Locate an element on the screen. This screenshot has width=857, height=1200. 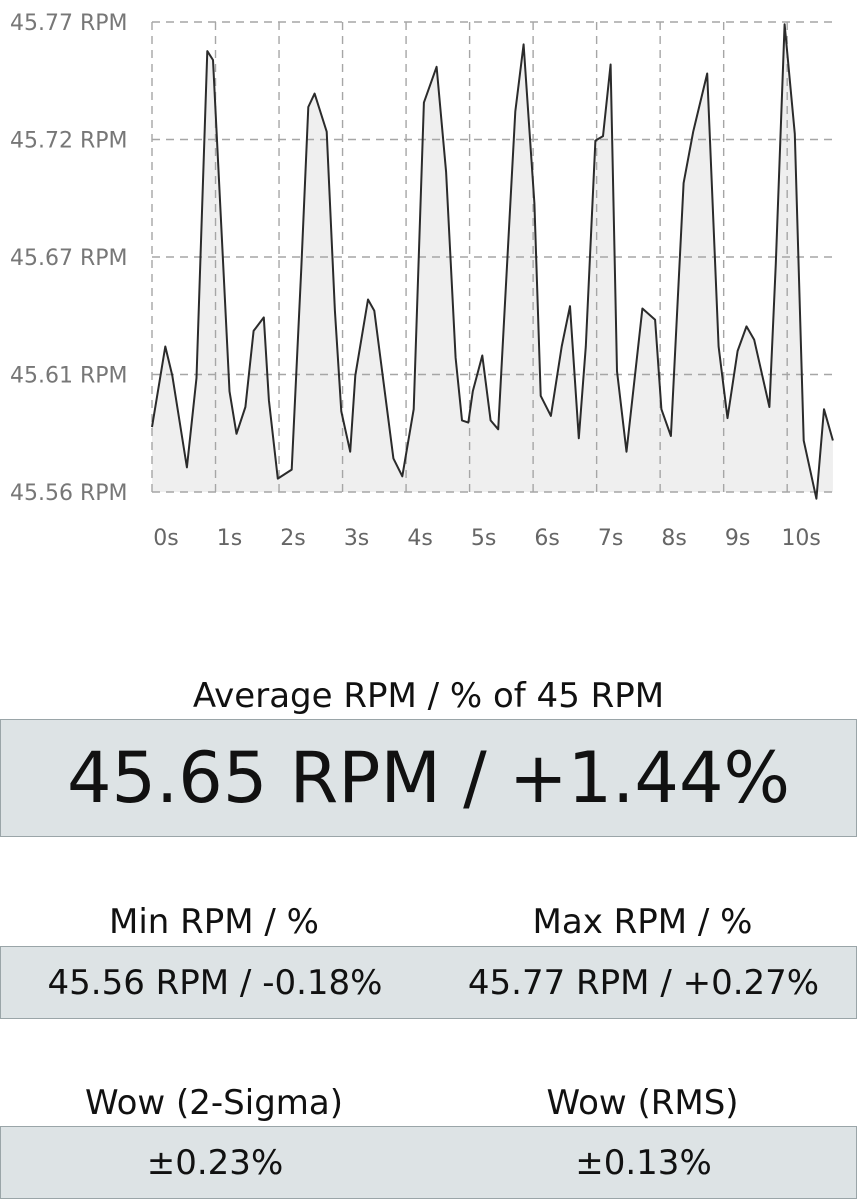
x-tick-label: 7s is located at coordinates (610, 538).